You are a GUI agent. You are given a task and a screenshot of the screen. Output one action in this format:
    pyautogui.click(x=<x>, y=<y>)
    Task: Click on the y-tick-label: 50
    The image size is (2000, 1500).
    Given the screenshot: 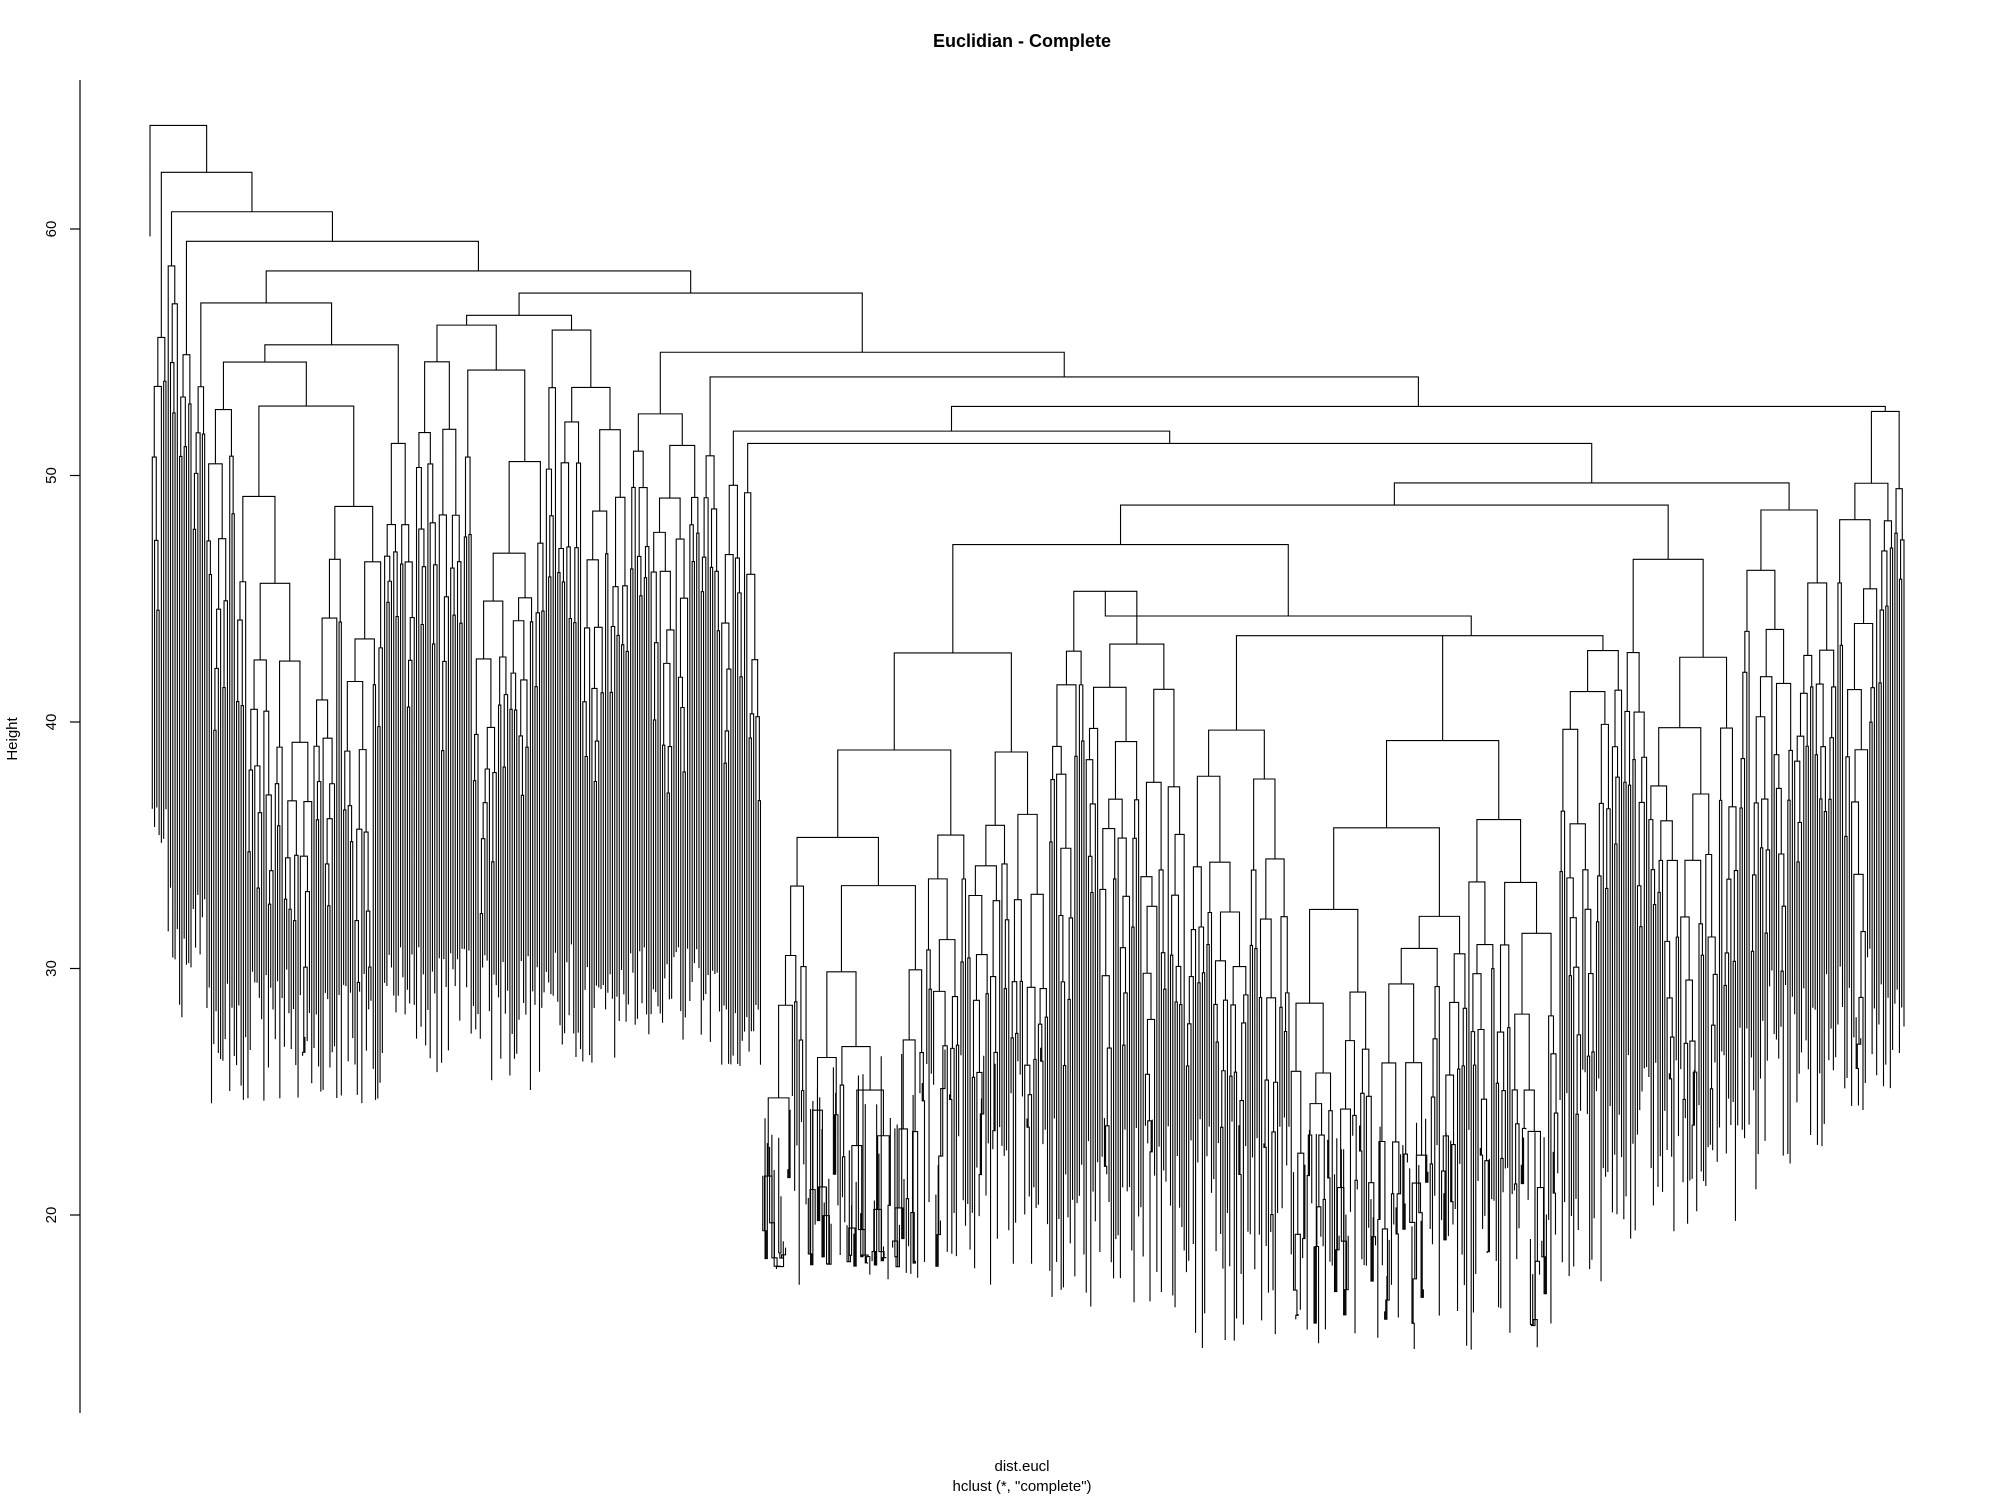 What is the action you would take?
    pyautogui.click(x=51, y=475)
    